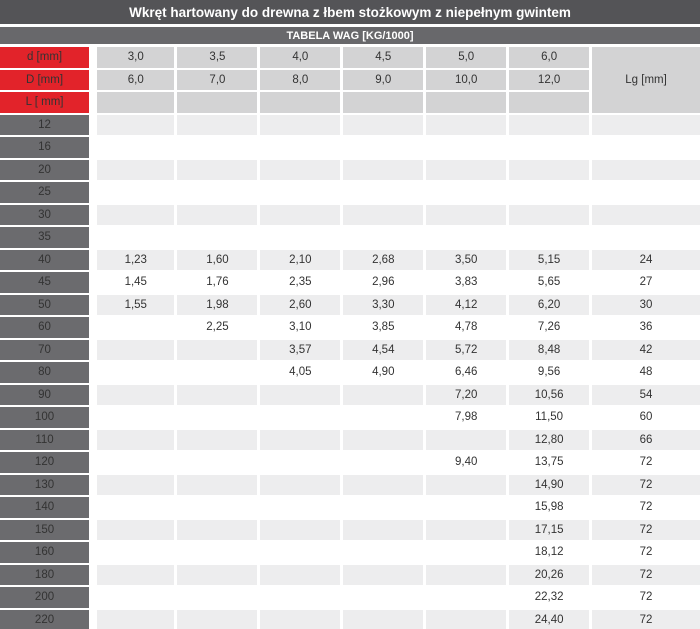 The image size is (700, 629). What do you see at coordinates (549, 552) in the screenshot?
I see `weight-cell: 18,12` at bounding box center [549, 552].